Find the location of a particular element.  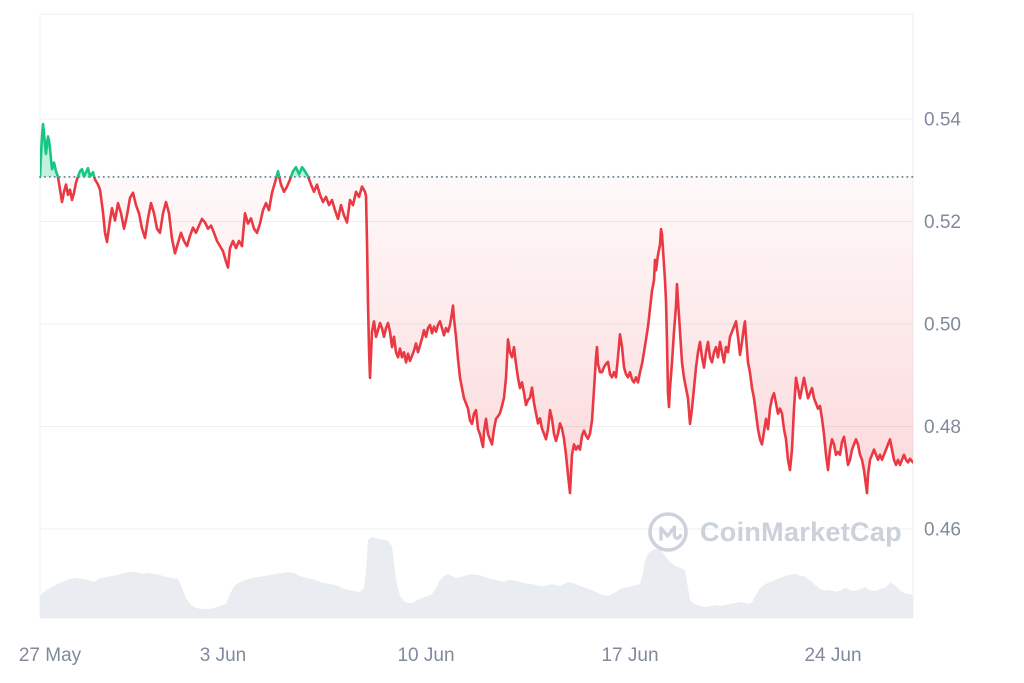

volume-area is located at coordinates (476, 577).